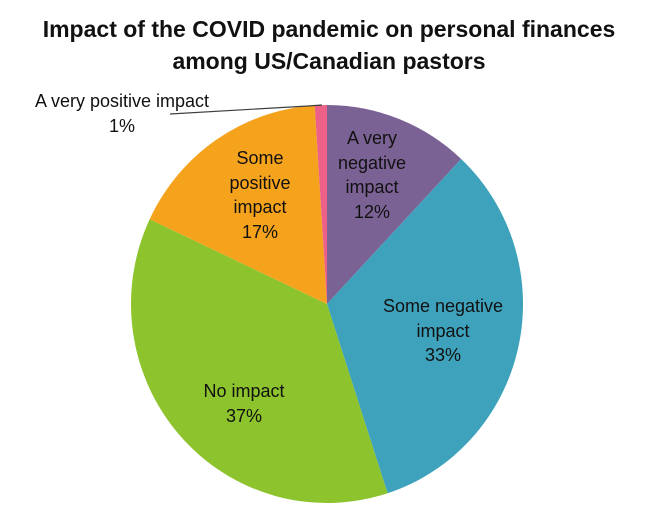  Describe the element at coordinates (260, 231) in the screenshot. I see `label-percent: 17%` at that location.